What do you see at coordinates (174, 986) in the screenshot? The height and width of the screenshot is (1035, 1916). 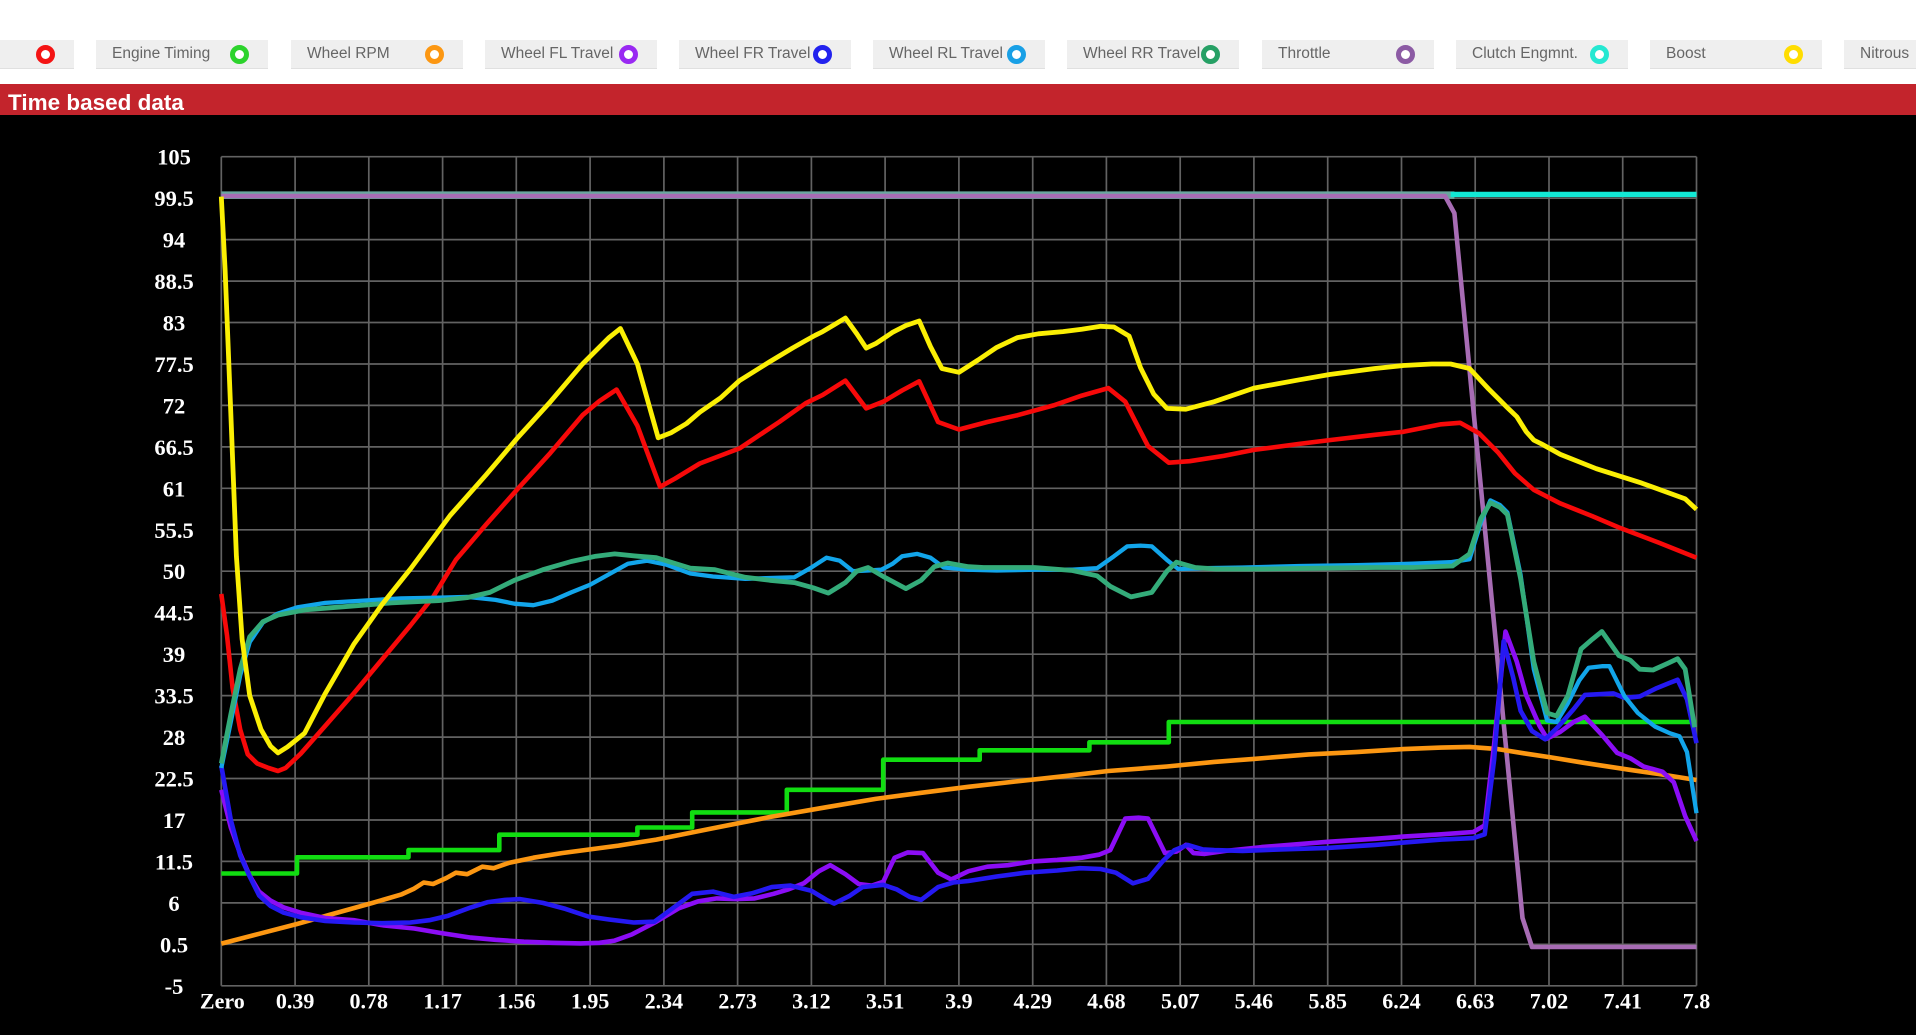 I see `svg-text: -5` at bounding box center [174, 986].